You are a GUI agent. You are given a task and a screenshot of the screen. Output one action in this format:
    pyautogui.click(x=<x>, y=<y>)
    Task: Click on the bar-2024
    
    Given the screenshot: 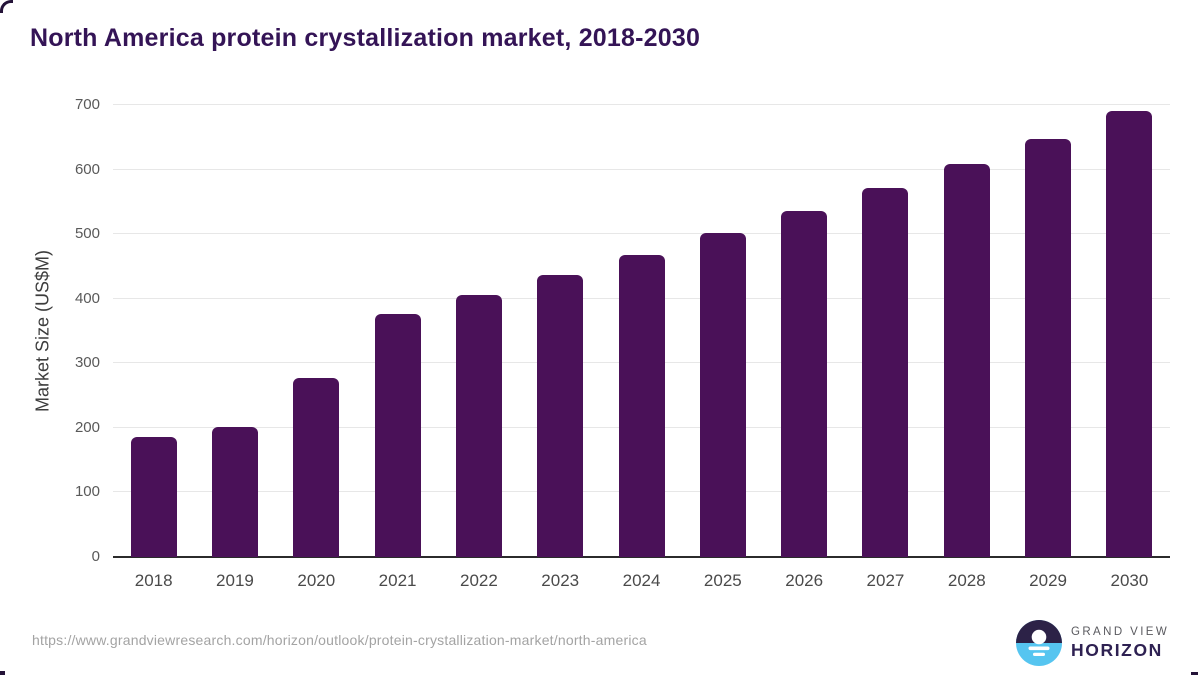 What is the action you would take?
    pyautogui.click(x=641, y=405)
    